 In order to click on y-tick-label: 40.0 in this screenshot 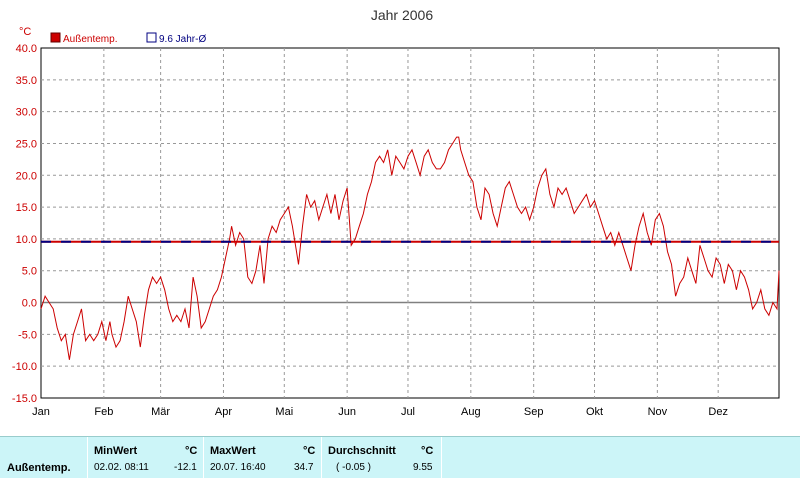, I will do `click(26, 49)`.